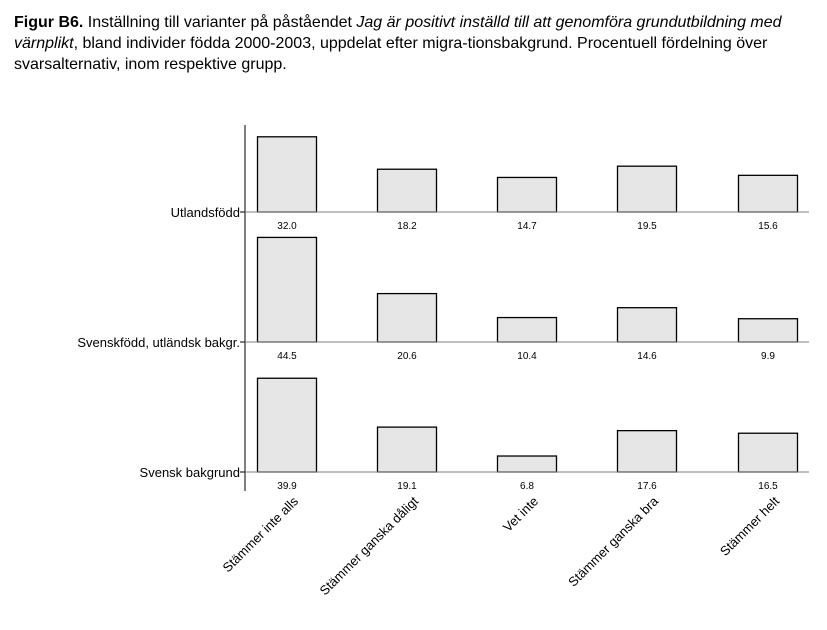 The width and height of the screenshot is (827, 630). I want to click on data-label: 39.9, so click(287, 486).